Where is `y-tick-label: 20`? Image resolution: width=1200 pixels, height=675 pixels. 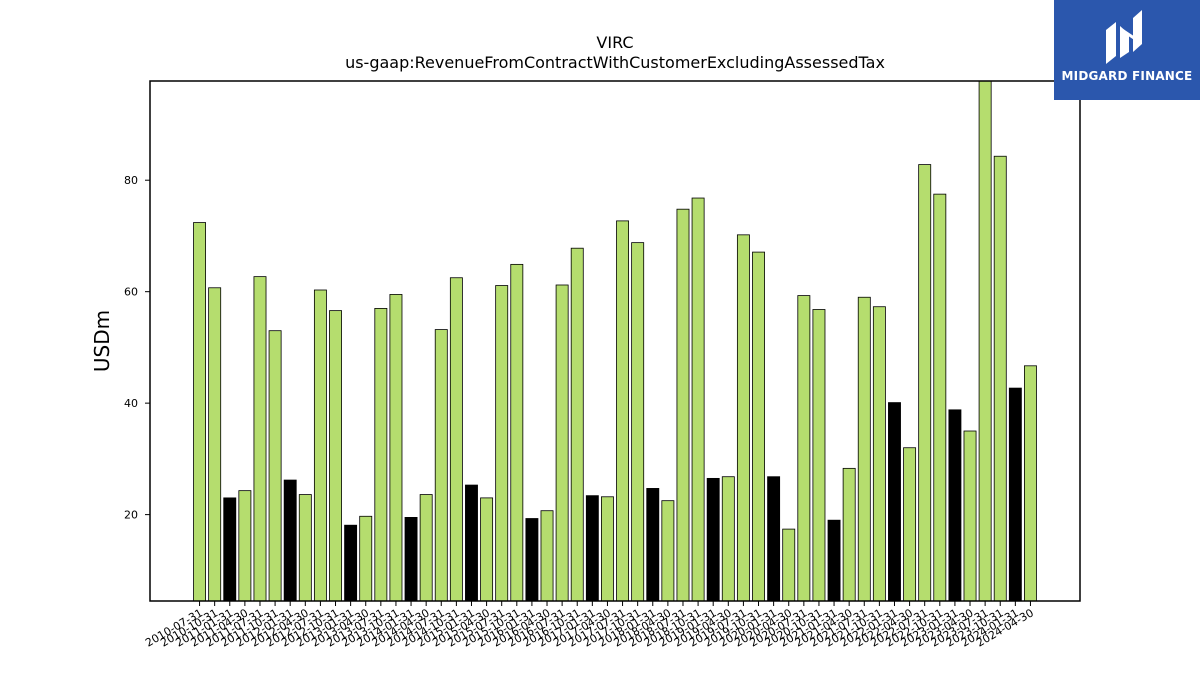
y-tick-label: 20 is located at coordinates (131, 515).